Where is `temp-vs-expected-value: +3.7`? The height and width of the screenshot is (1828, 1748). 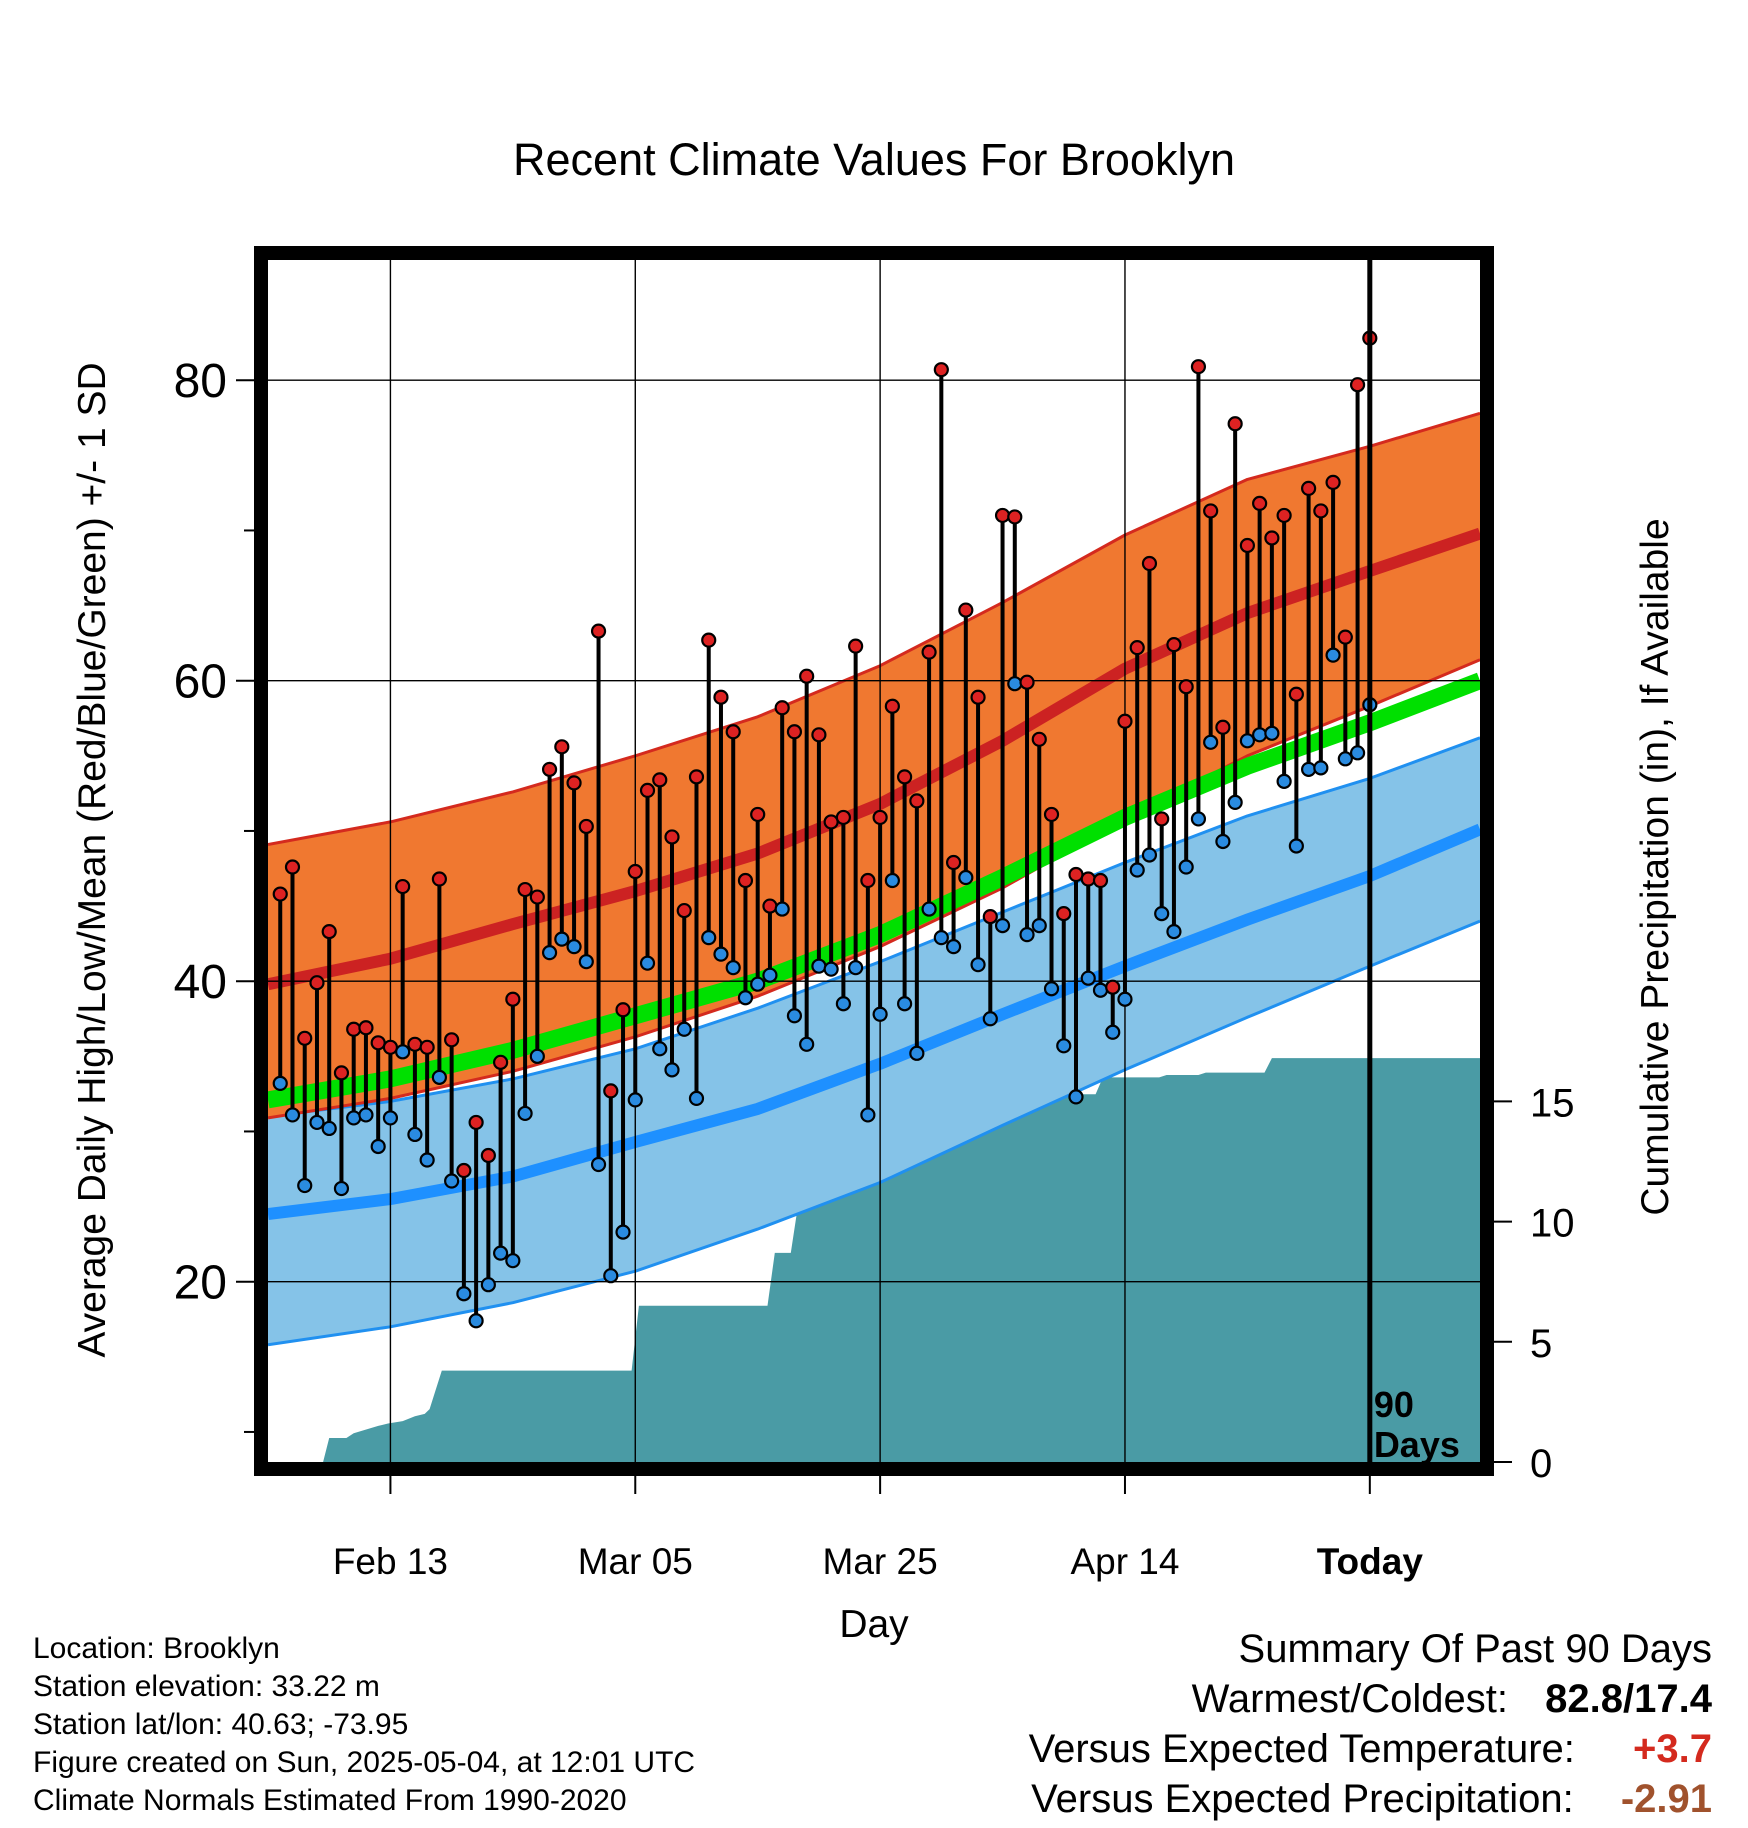 temp-vs-expected-value: +3.7 is located at coordinates (1672, 1749).